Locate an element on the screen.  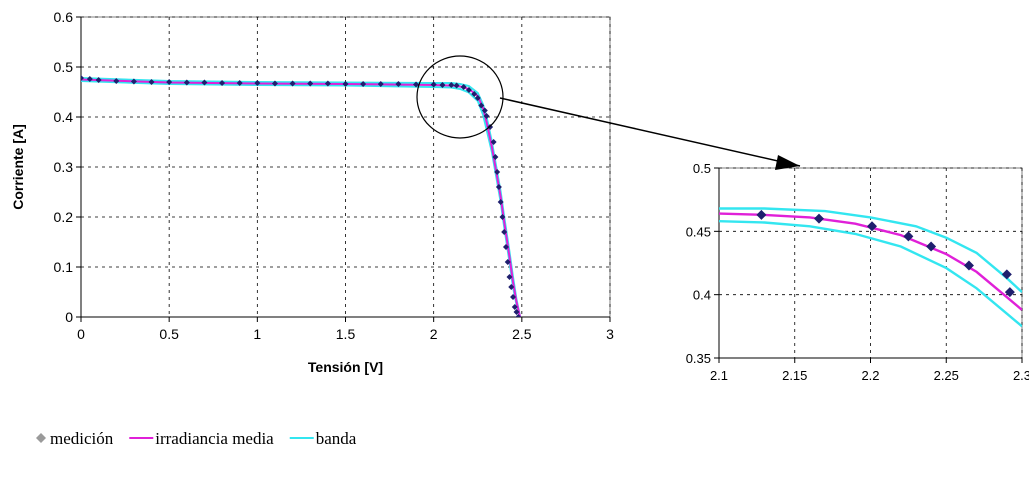
y-axis-title: Corriente [A] is located at coordinates (18, 167).